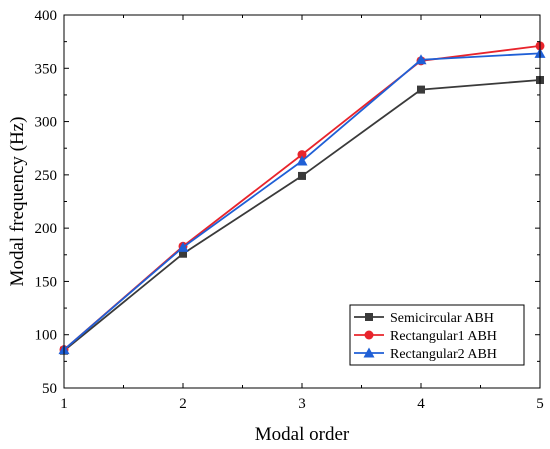 The height and width of the screenshot is (449, 550). I want to click on y-tick-label: 150, so click(46, 282).